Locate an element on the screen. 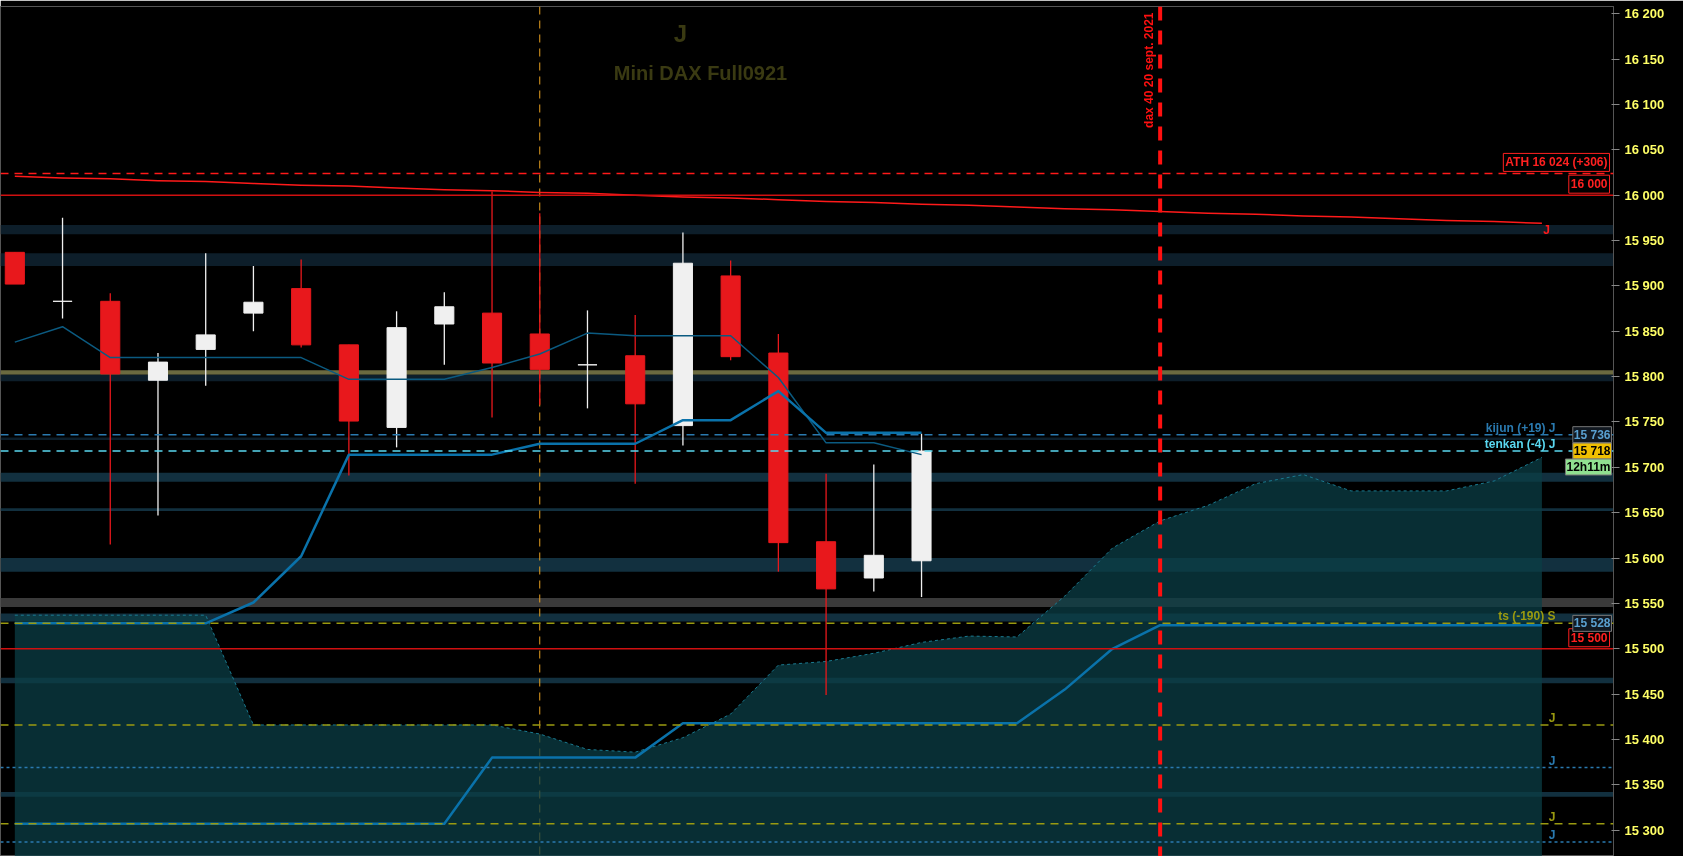  y-tick-label: 16 000 is located at coordinates (1644, 195).